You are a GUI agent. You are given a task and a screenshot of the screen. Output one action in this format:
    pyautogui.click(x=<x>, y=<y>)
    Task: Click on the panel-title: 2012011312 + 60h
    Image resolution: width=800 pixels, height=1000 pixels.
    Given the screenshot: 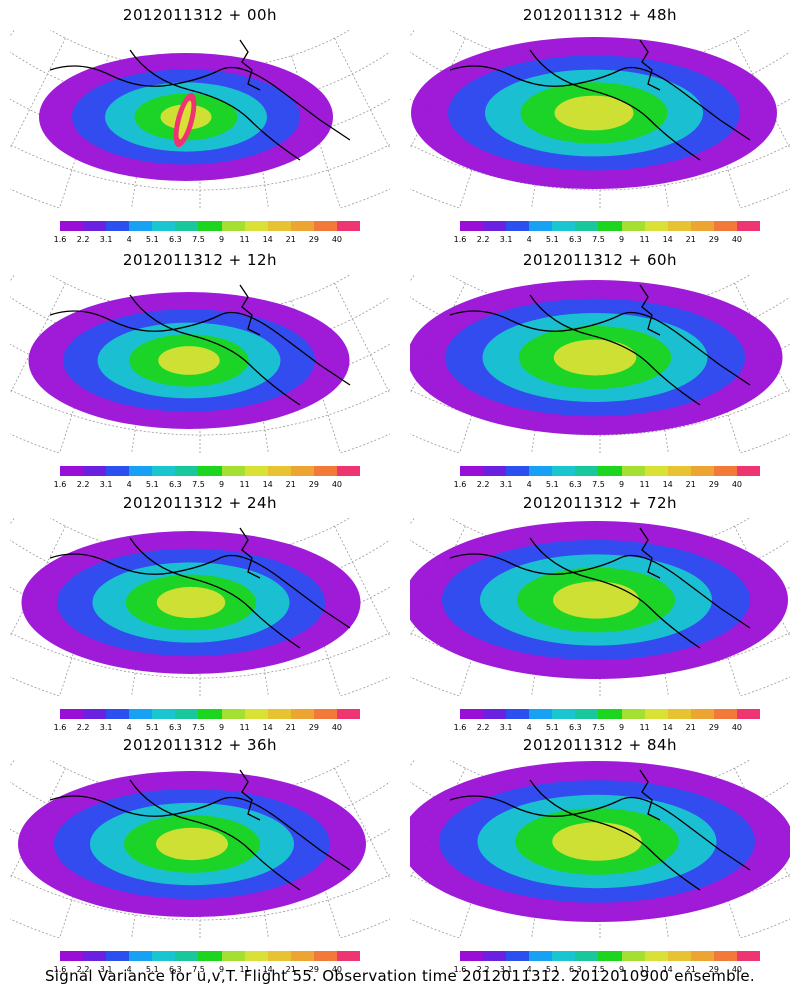 What is the action you would take?
    pyautogui.click(x=600, y=260)
    